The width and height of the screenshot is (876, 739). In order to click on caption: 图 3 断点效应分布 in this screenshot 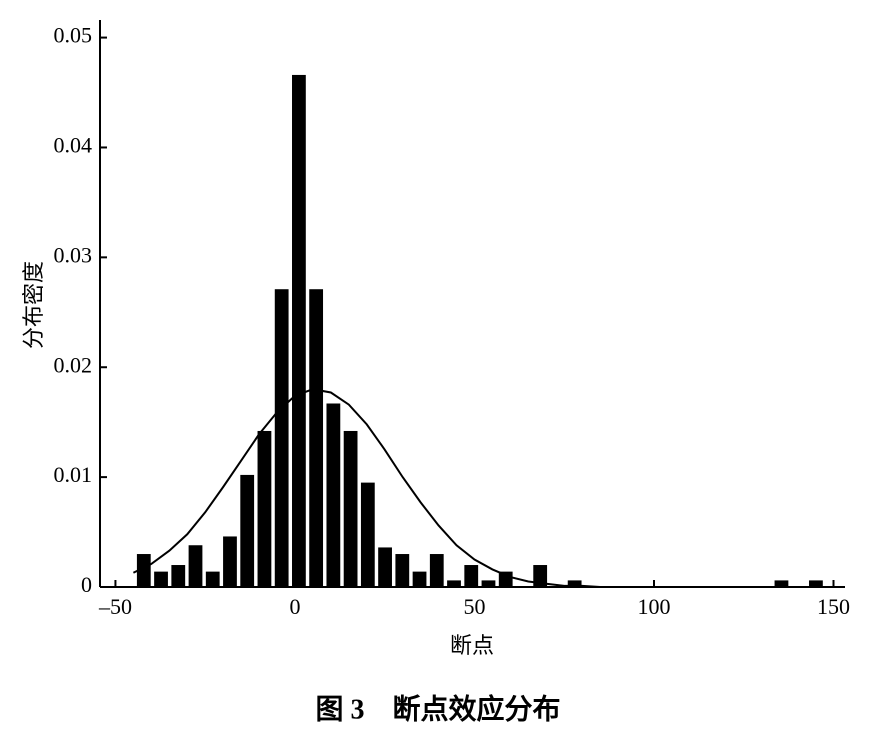, I will do `click(437, 708)`.